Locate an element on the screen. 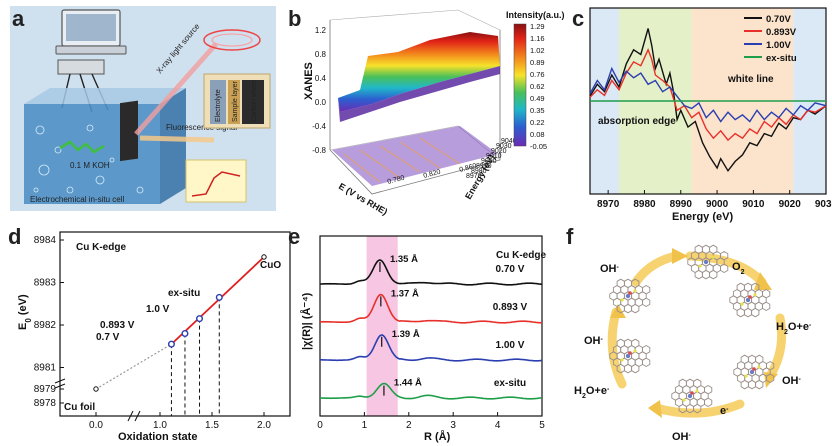  b-z-tick: -0.4 is located at coordinates (319, 126).